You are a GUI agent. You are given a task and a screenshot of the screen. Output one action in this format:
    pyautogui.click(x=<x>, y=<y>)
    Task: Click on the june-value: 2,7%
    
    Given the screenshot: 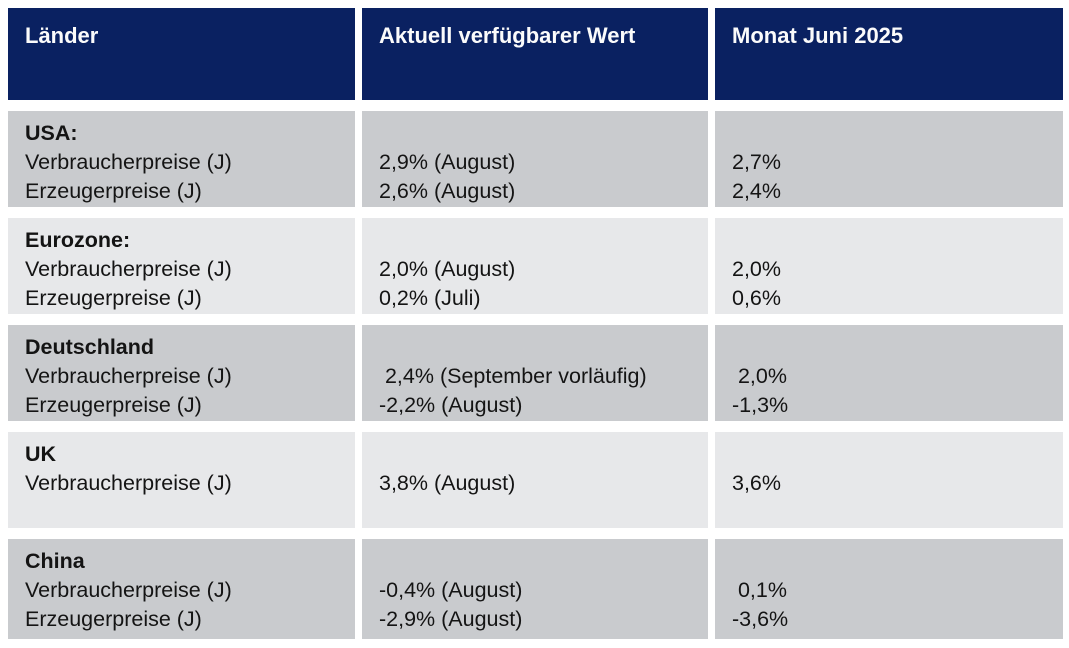 What is the action you would take?
    pyautogui.click(x=757, y=162)
    